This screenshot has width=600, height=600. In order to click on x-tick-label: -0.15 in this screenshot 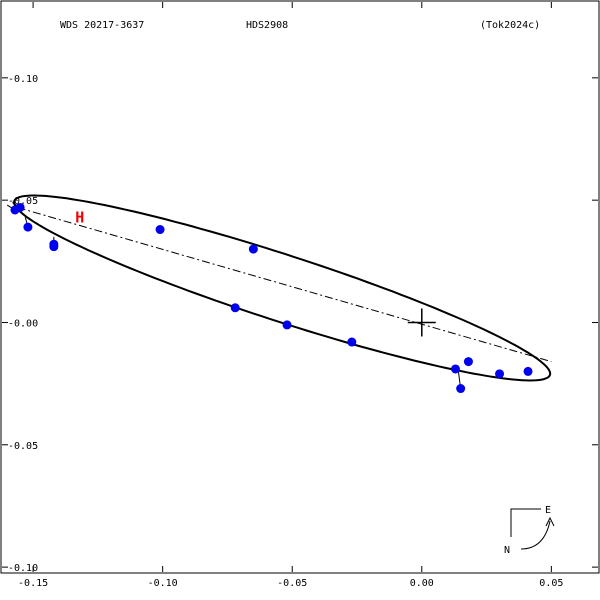, I will do `click(33, 583)`.